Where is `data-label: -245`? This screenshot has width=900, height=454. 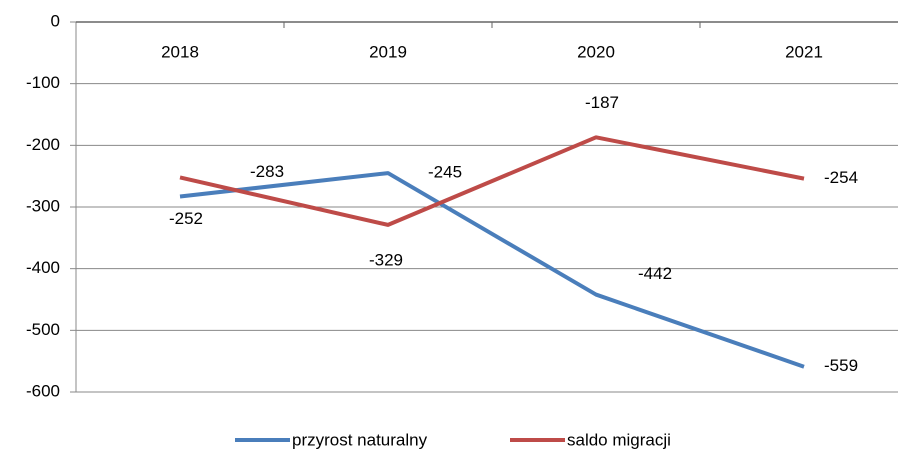 data-label: -245 is located at coordinates (445, 172).